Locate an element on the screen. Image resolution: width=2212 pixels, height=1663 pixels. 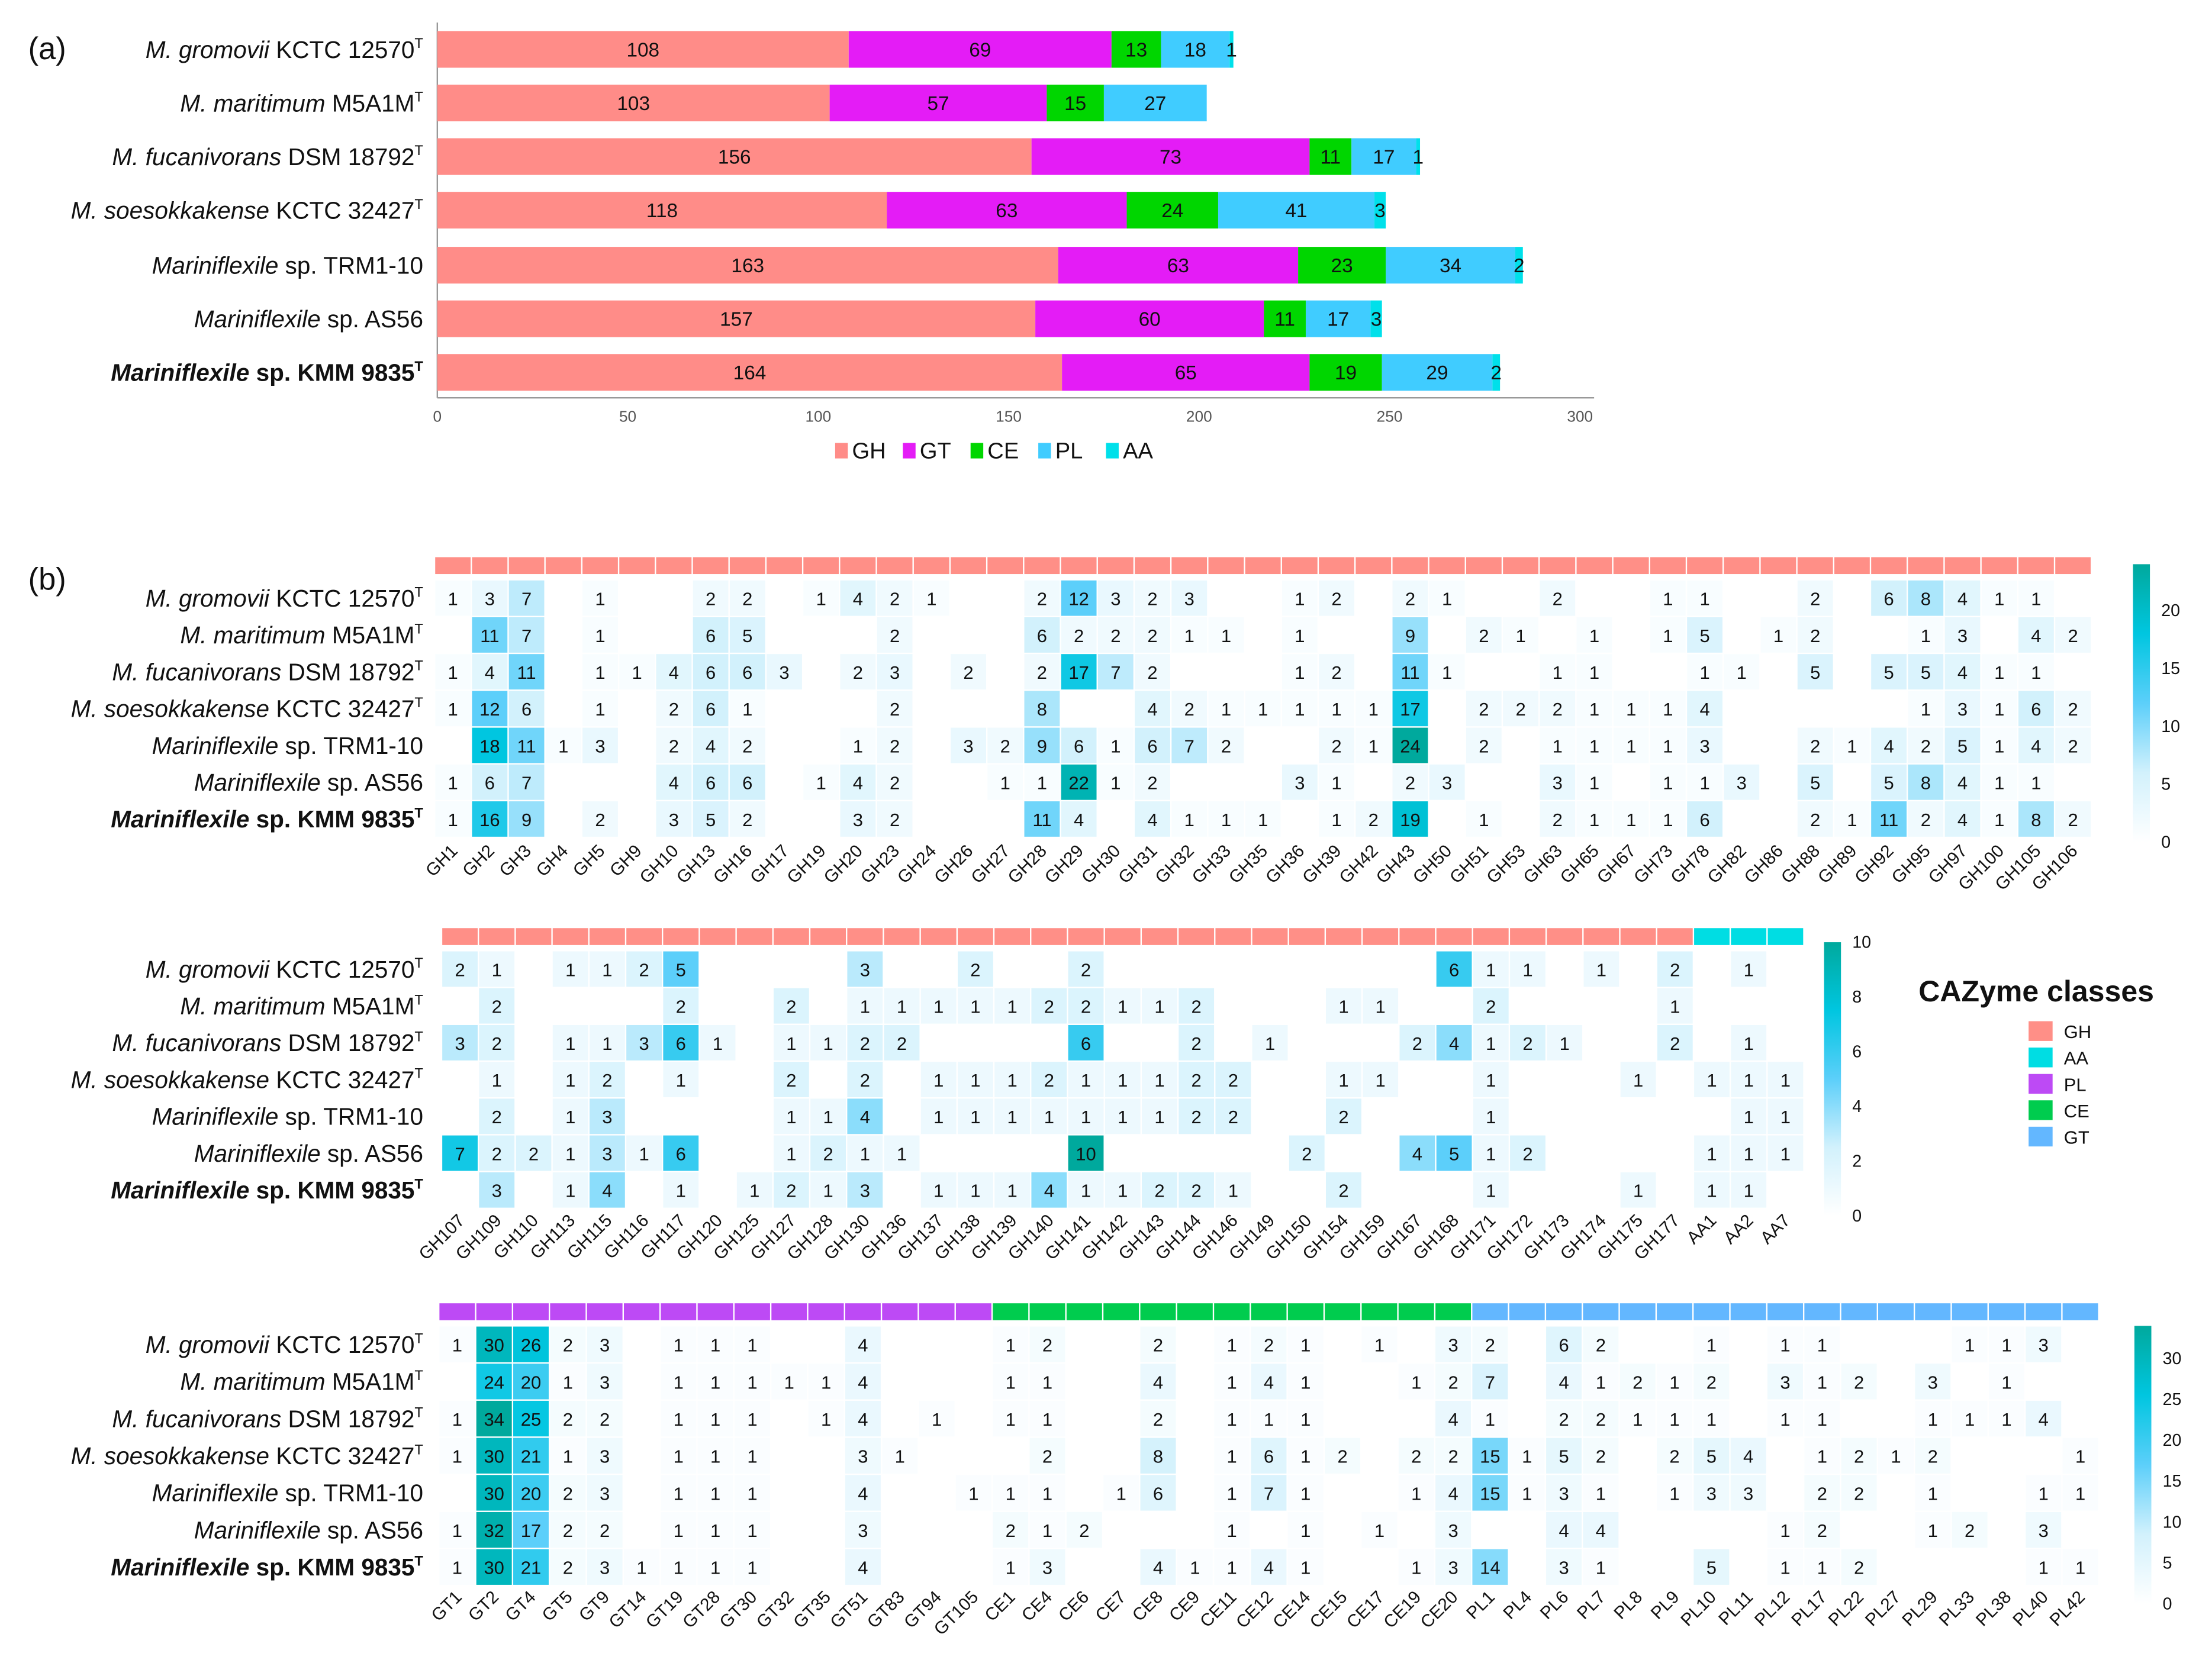
bar-value-label: 41 is located at coordinates (1296, 211).